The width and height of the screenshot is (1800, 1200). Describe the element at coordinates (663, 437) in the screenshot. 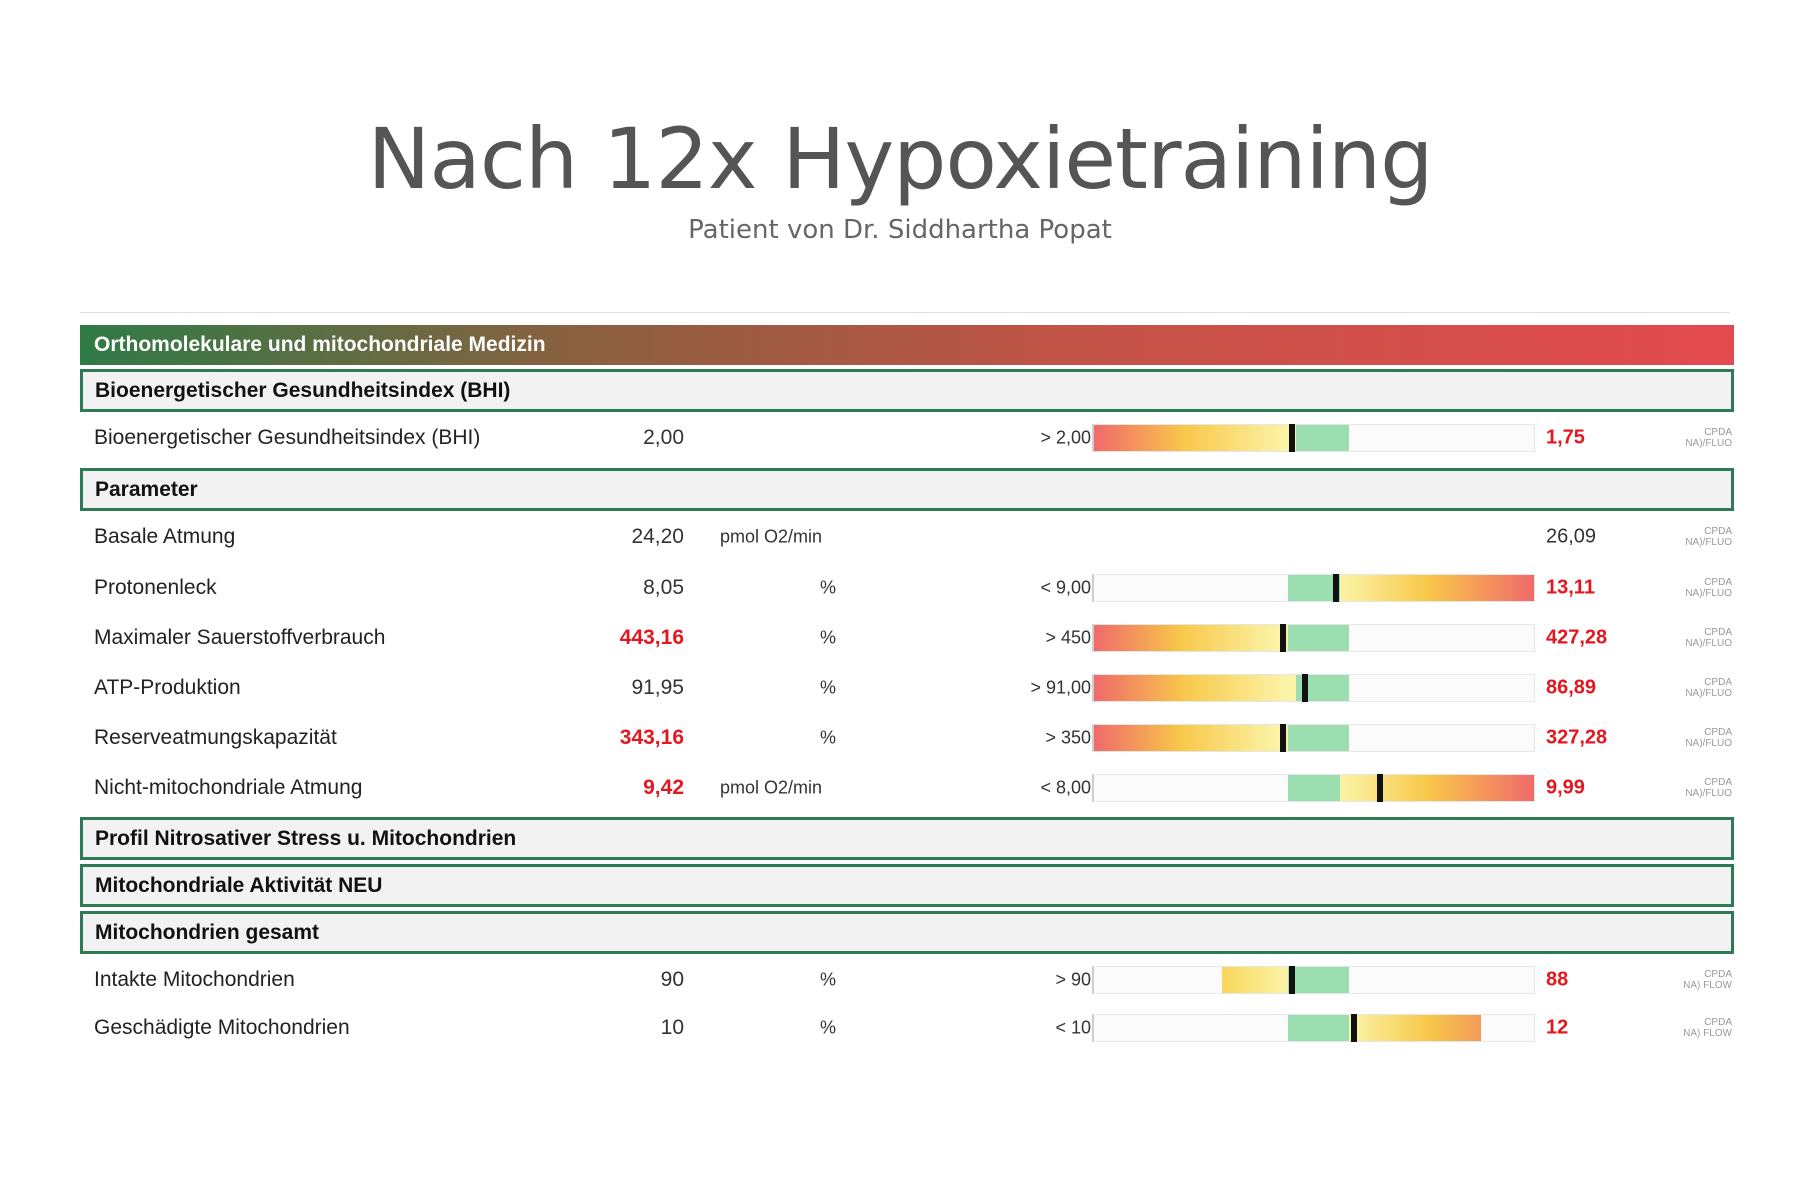

I see `row-value: 2,00` at that location.